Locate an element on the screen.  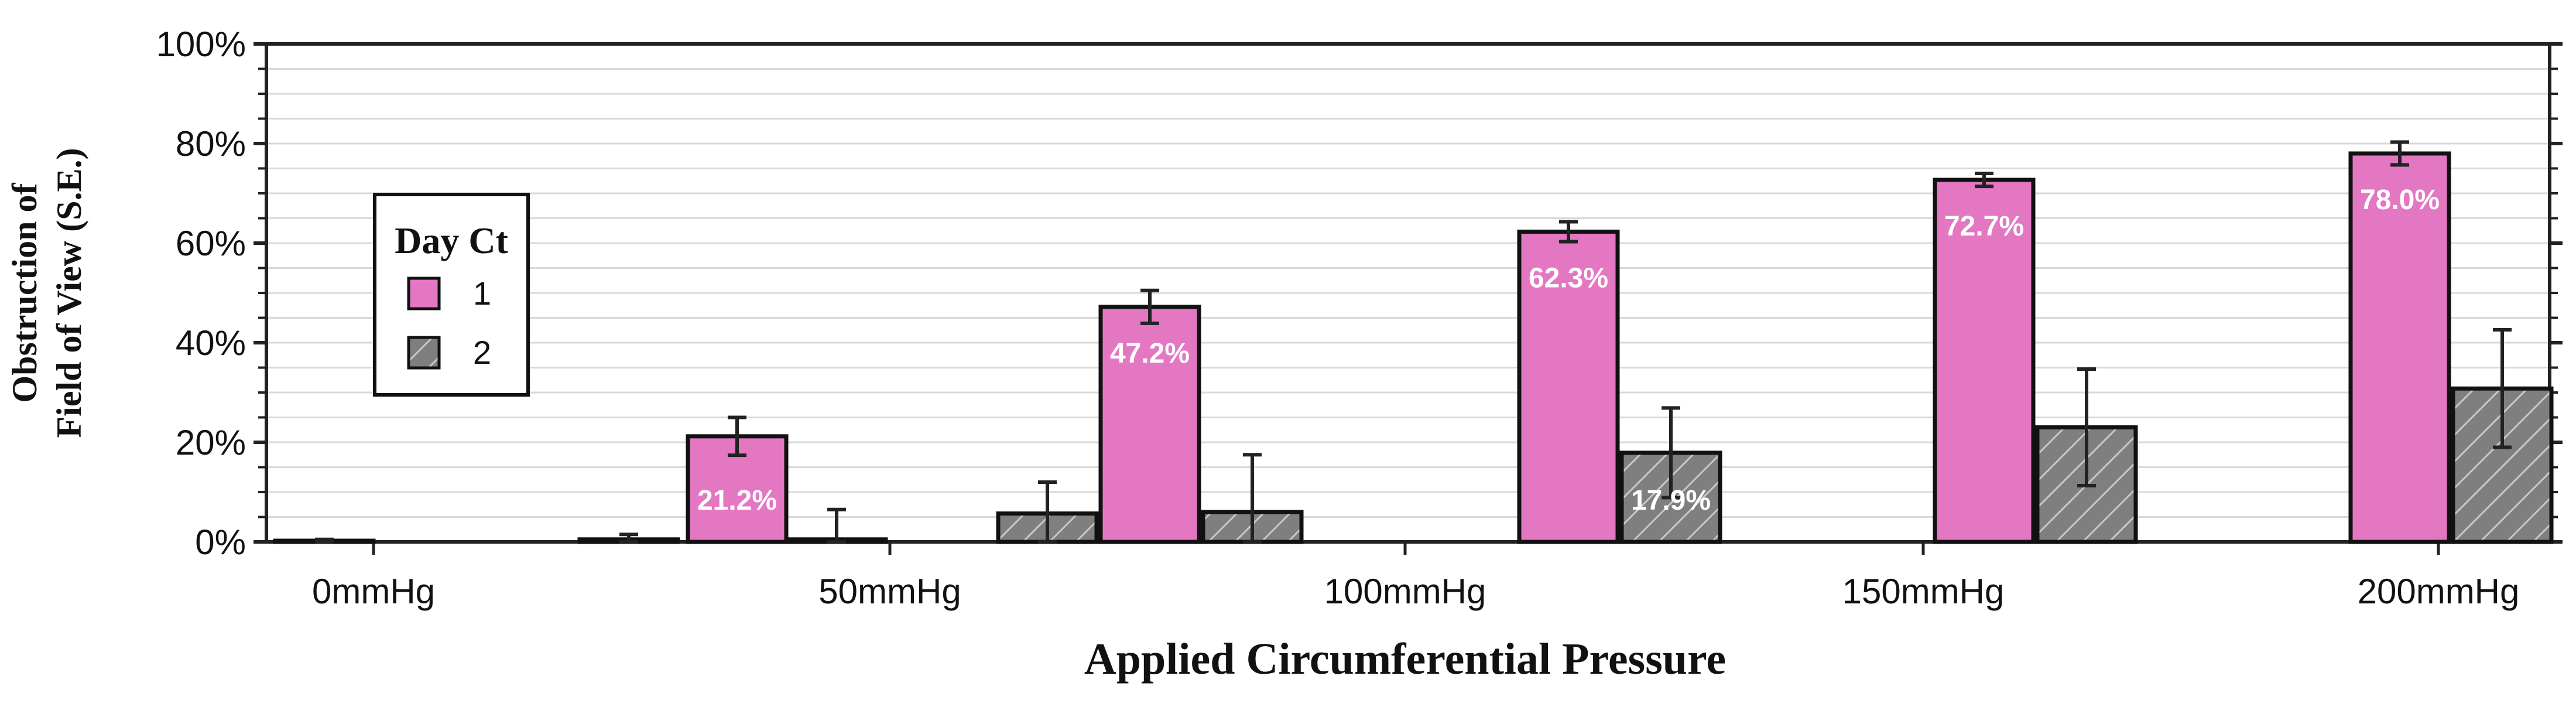
data-label: 47.2% is located at coordinates (1150, 353).